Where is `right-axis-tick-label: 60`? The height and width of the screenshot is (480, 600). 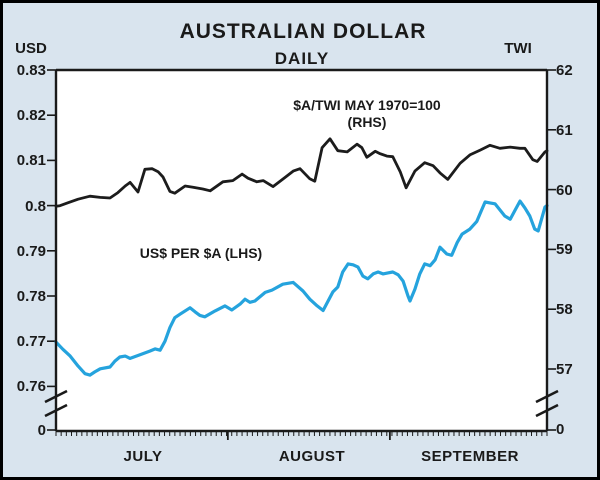
right-axis-tick-label: 60 is located at coordinates (564, 190).